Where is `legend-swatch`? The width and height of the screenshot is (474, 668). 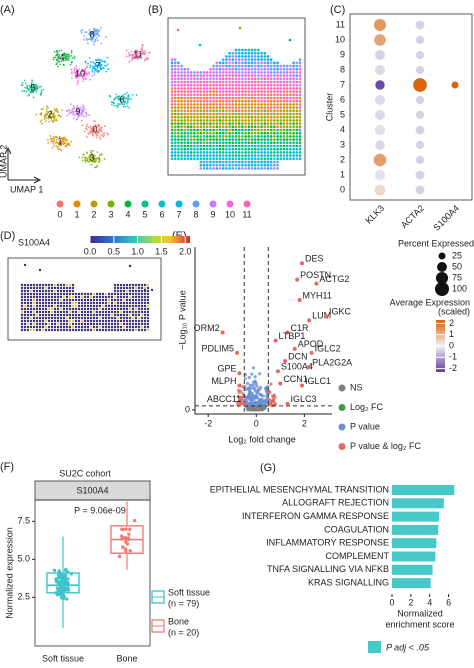 legend-swatch is located at coordinates (111, 204).